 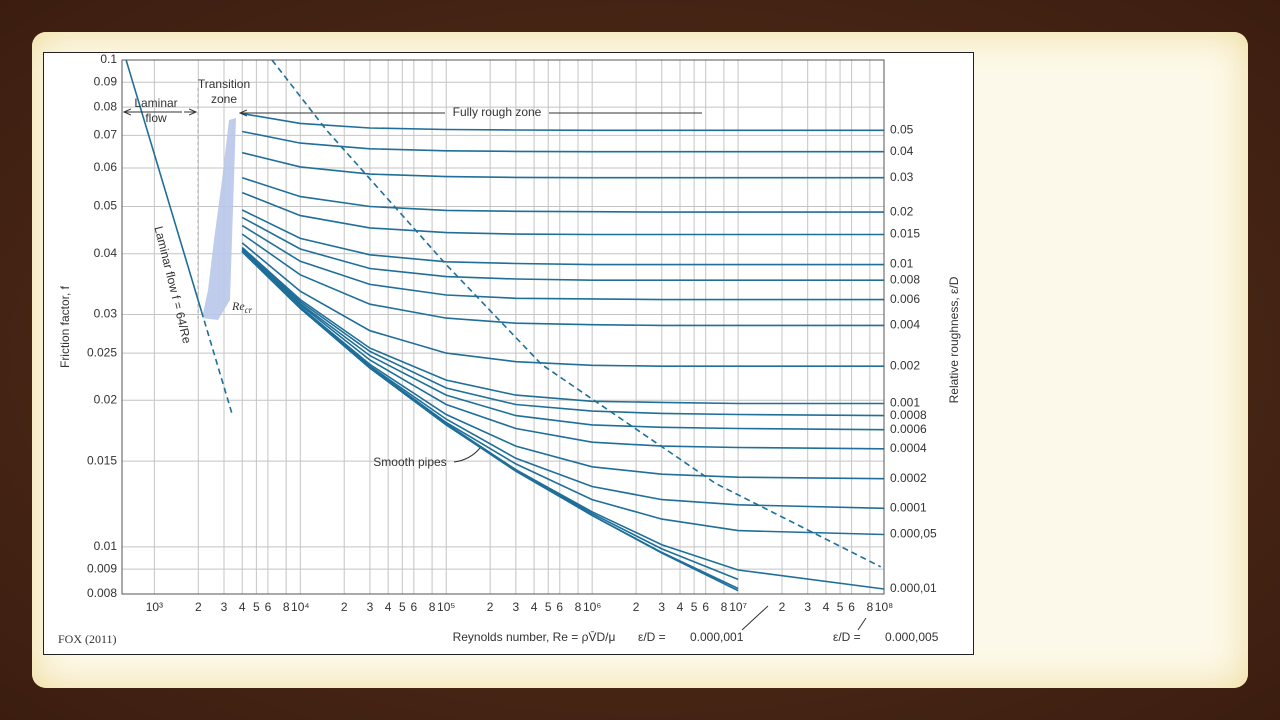 What do you see at coordinates (497, 112) in the screenshot?
I see `annotation: Fully rough zone` at bounding box center [497, 112].